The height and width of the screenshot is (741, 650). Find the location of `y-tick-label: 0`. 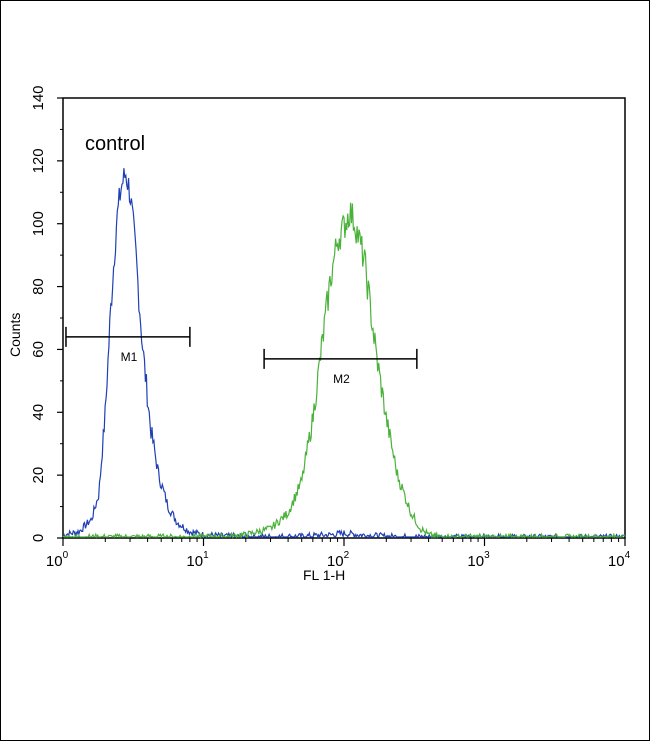

y-tick-label: 0 is located at coordinates (38, 538).